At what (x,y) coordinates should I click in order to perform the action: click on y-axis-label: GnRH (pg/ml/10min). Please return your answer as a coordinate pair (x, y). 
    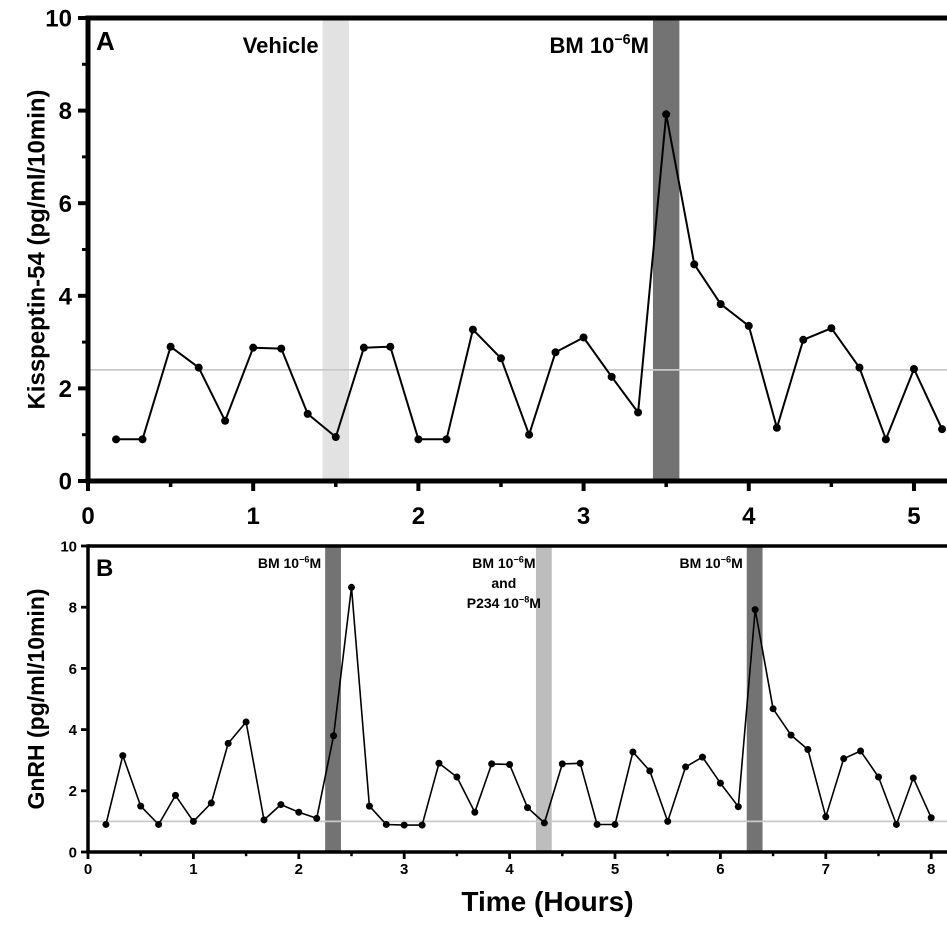
    Looking at the image, I should click on (36, 698).